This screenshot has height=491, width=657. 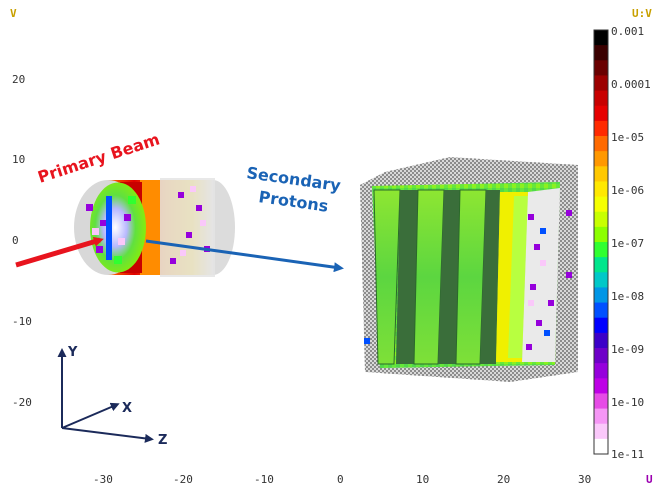 What do you see at coordinates (264, 479) in the screenshot?
I see `x-tick: -10` at bounding box center [264, 479].